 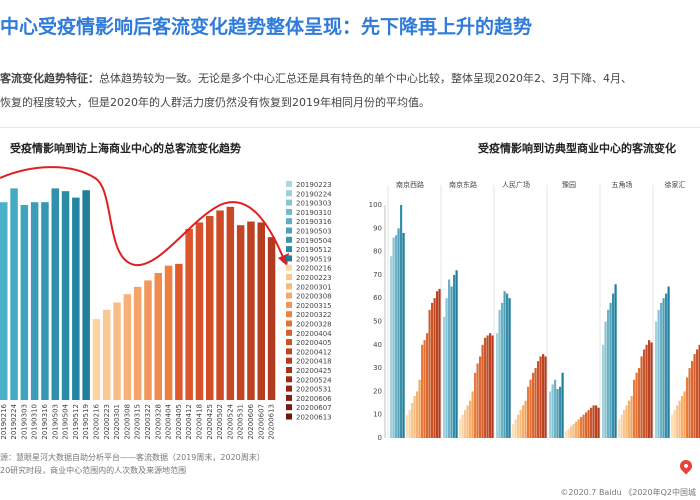 I want to click on y-tick-label: 10, so click(x=377, y=415).